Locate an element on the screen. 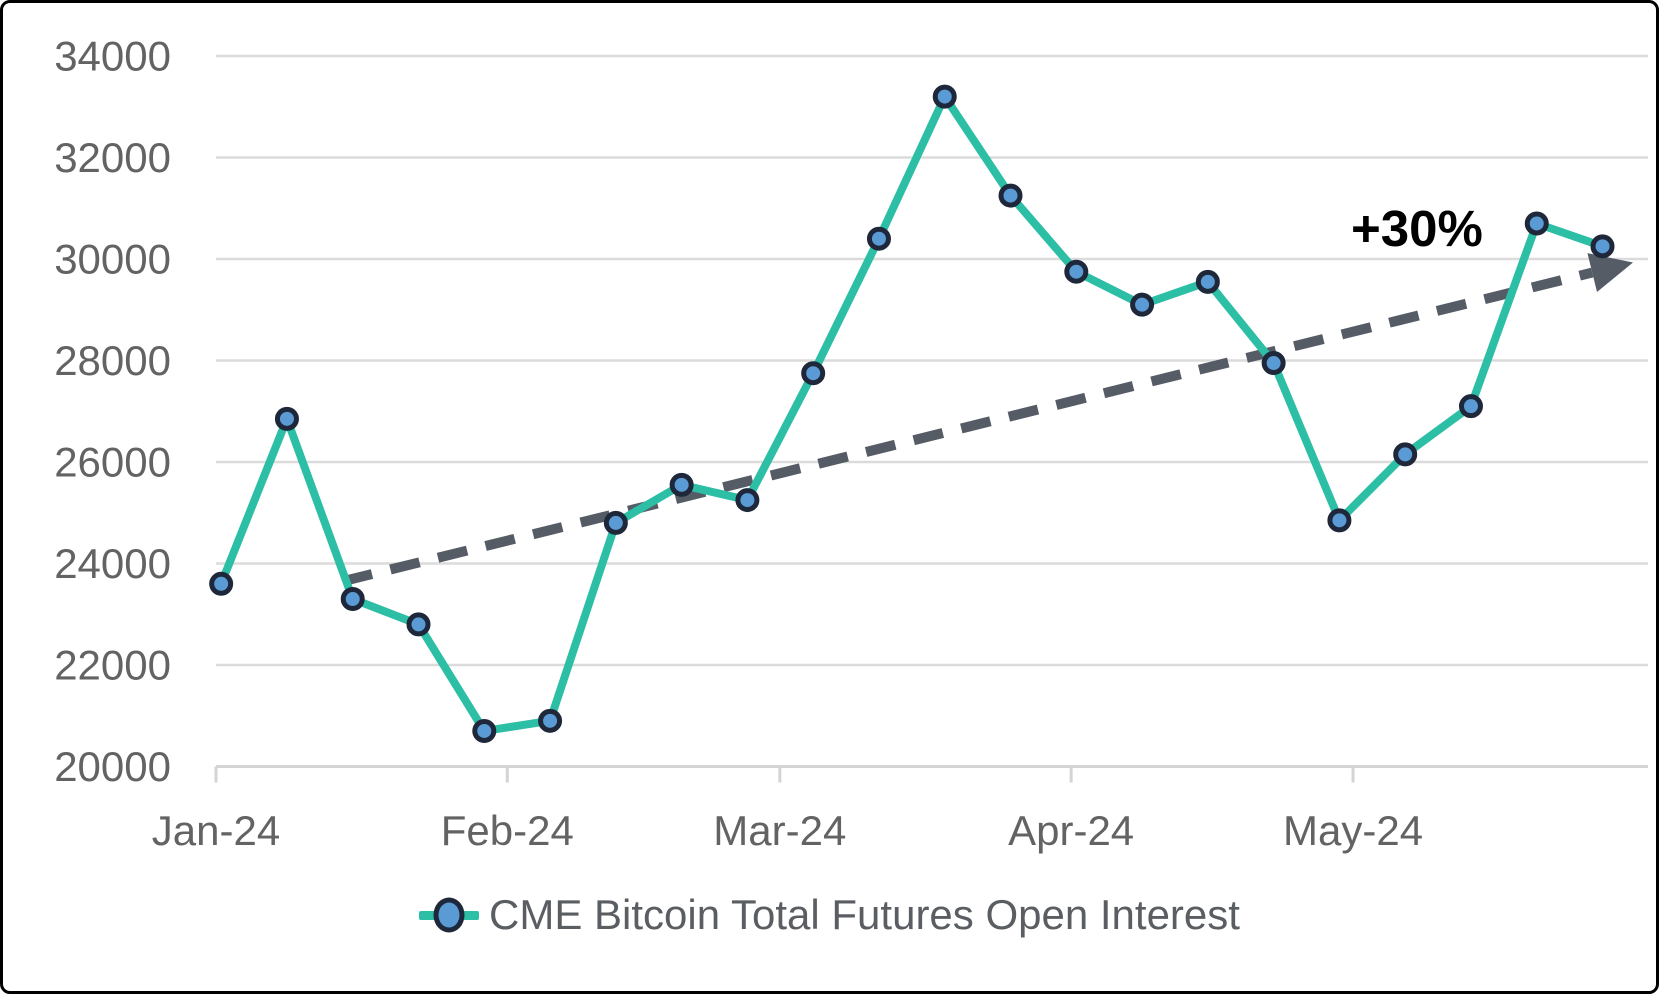 This screenshot has width=1659, height=994. y-tick-label: 26000 is located at coordinates (112, 462).